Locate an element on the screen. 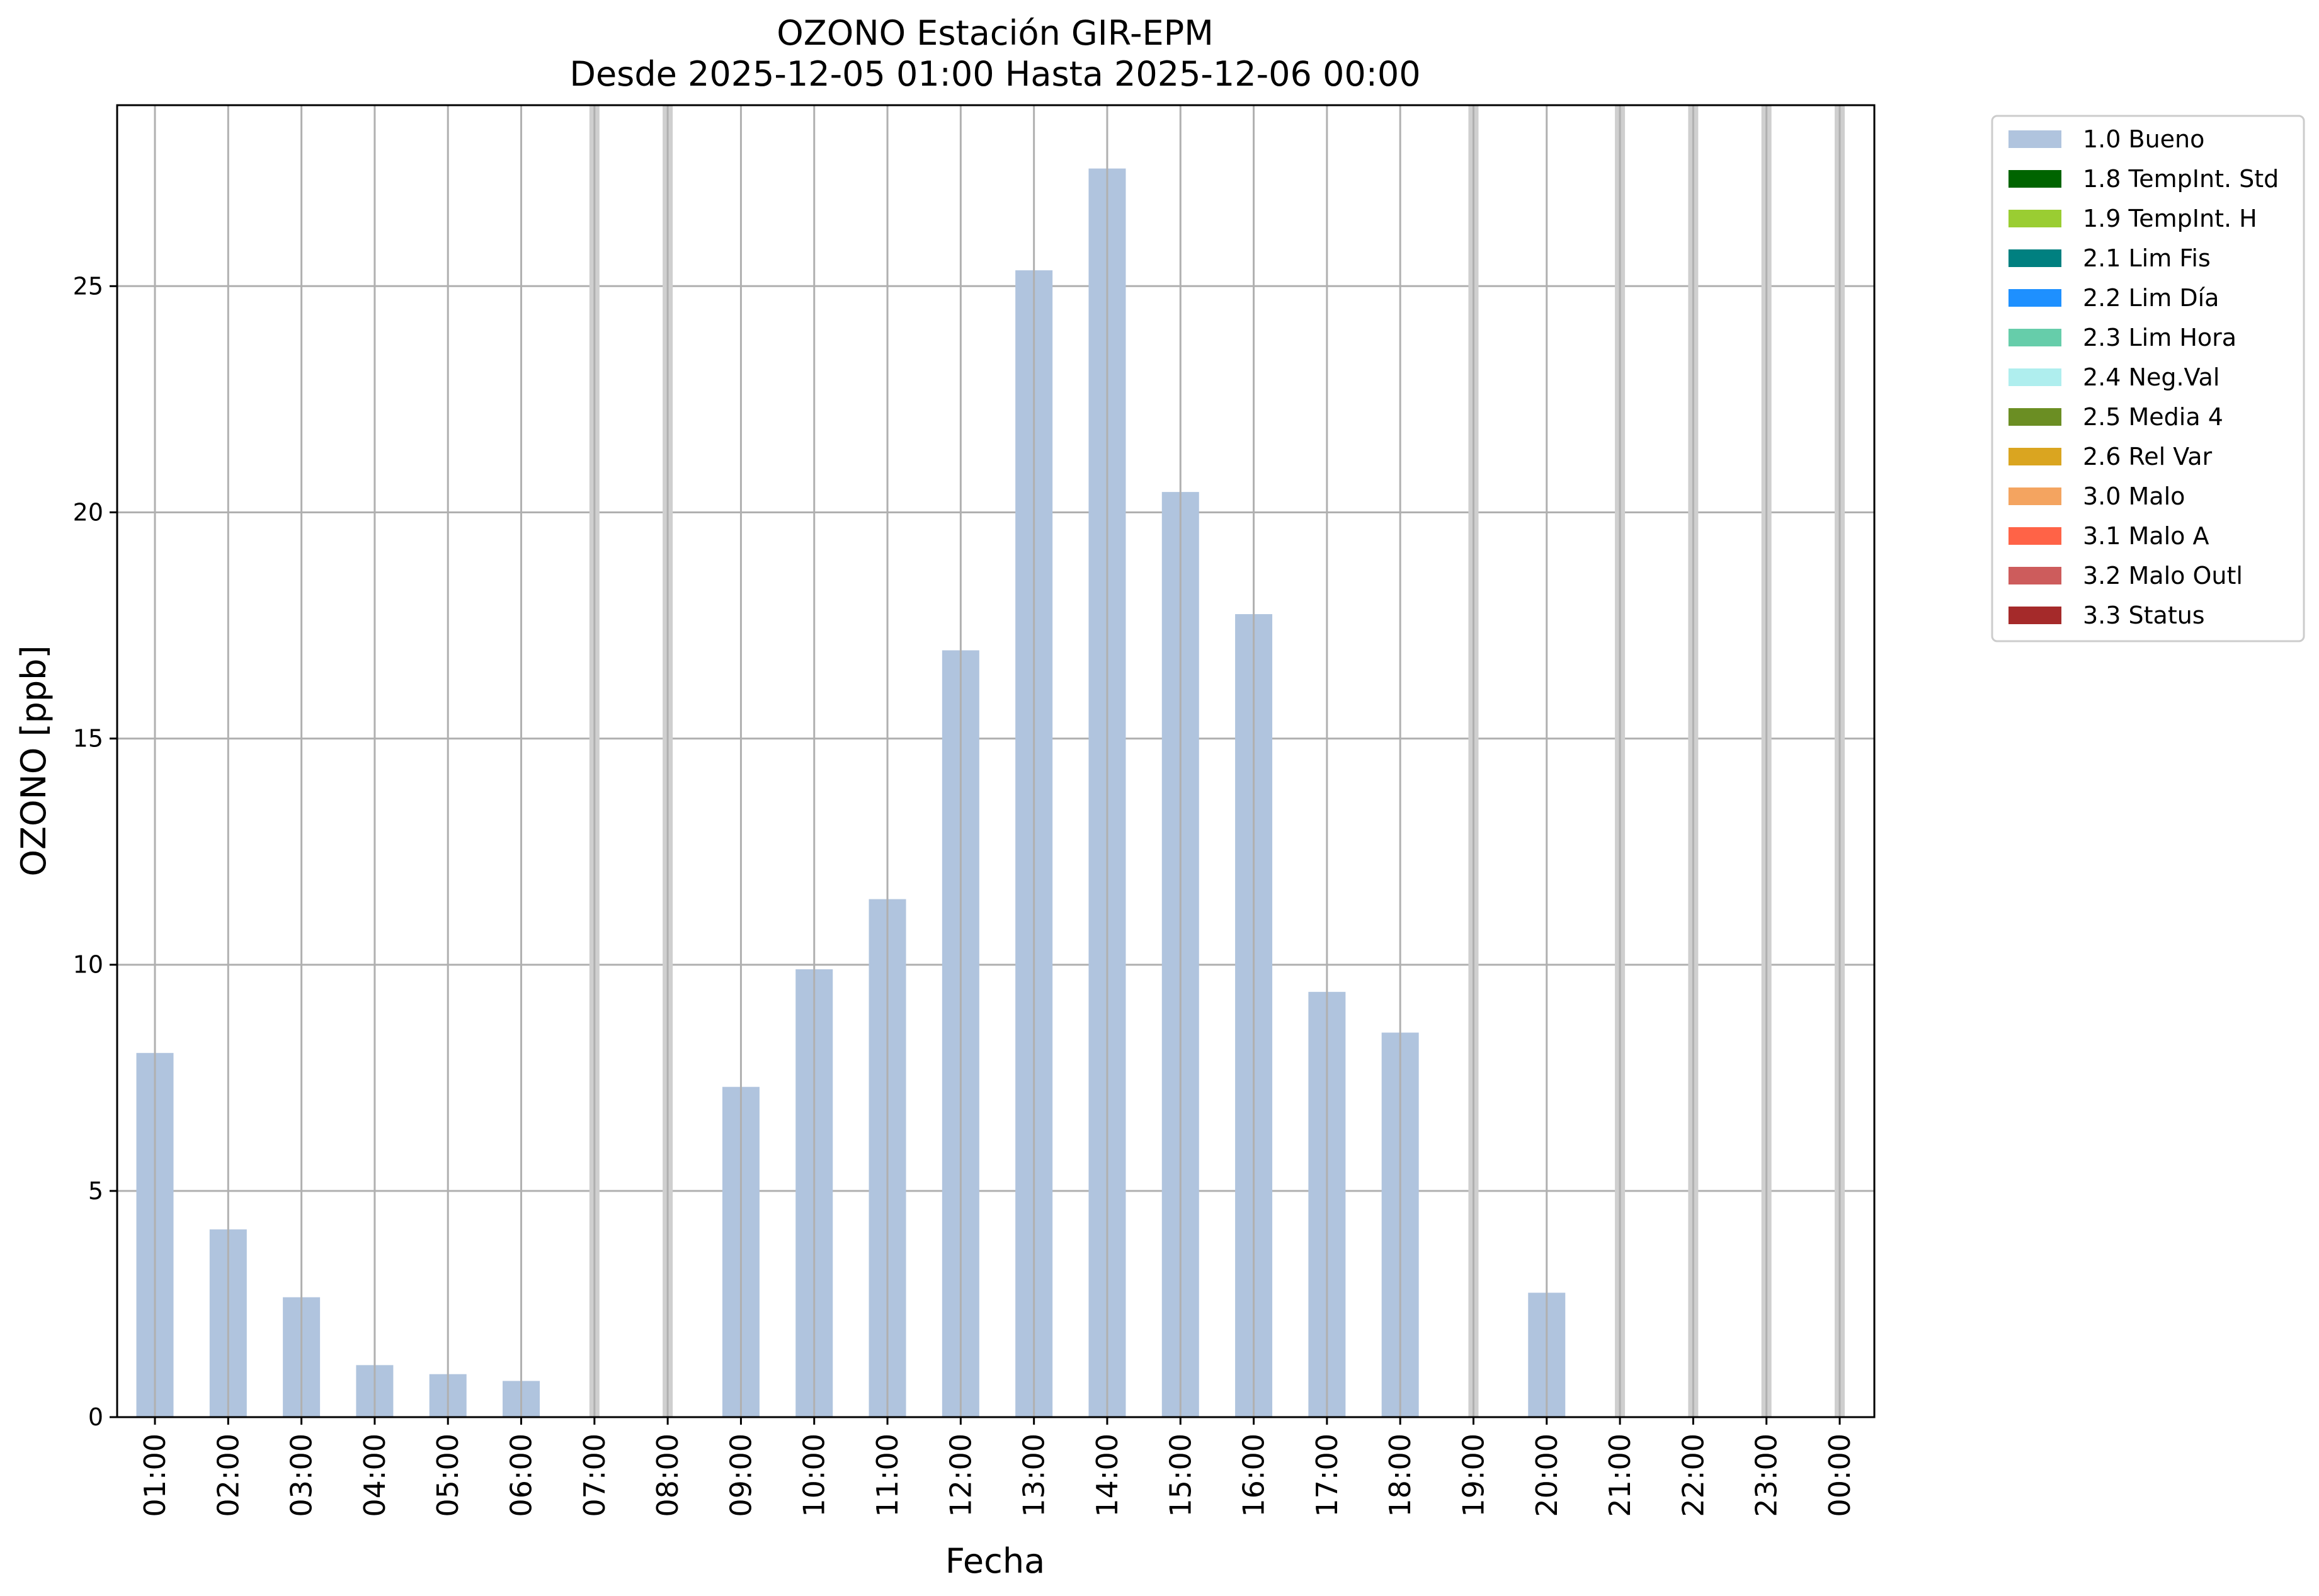  x-tick-label: 22:00 is located at coordinates (1693, 1475).